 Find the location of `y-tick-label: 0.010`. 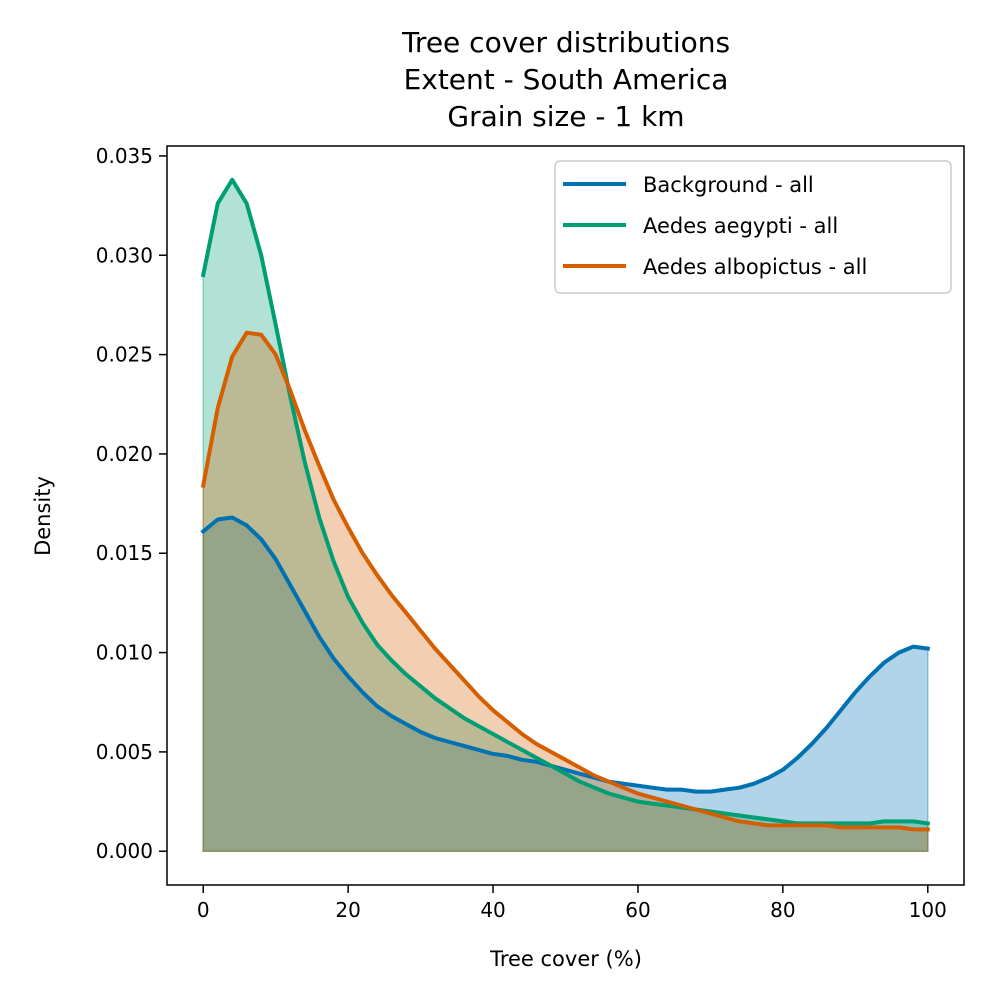

y-tick-label: 0.010 is located at coordinates (124, 653).